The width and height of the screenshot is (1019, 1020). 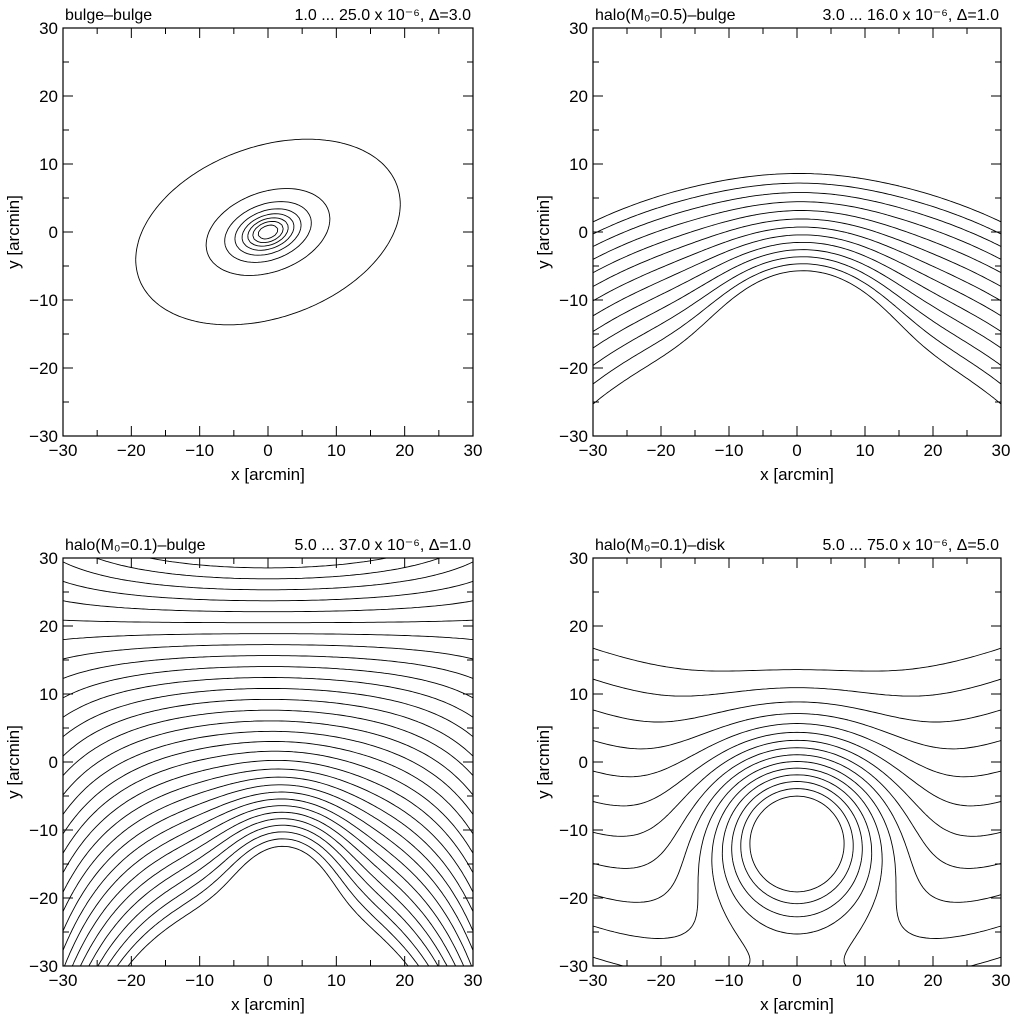 What do you see at coordinates (135, 545) in the screenshot?
I see `panel-title: halo(M₀=0.1)–bulge` at bounding box center [135, 545].